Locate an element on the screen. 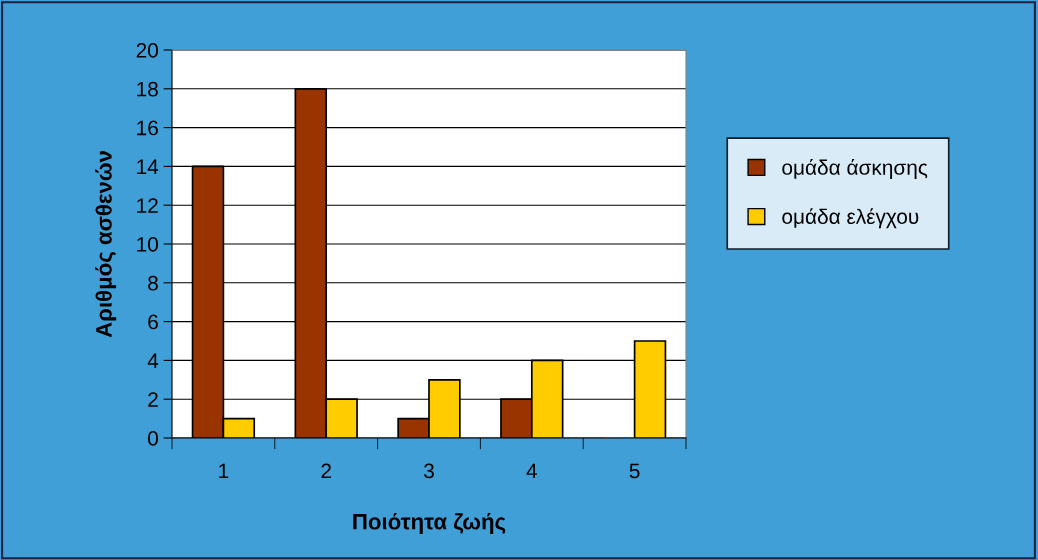 This screenshot has width=1038, height=560. x-tick-label: 3 is located at coordinates (429, 471).